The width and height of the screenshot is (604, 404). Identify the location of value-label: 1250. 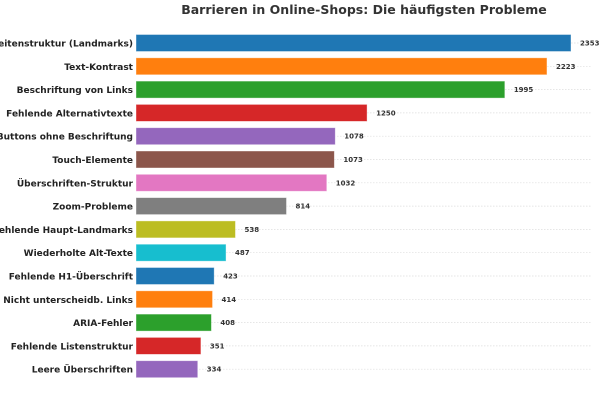
(386, 113).